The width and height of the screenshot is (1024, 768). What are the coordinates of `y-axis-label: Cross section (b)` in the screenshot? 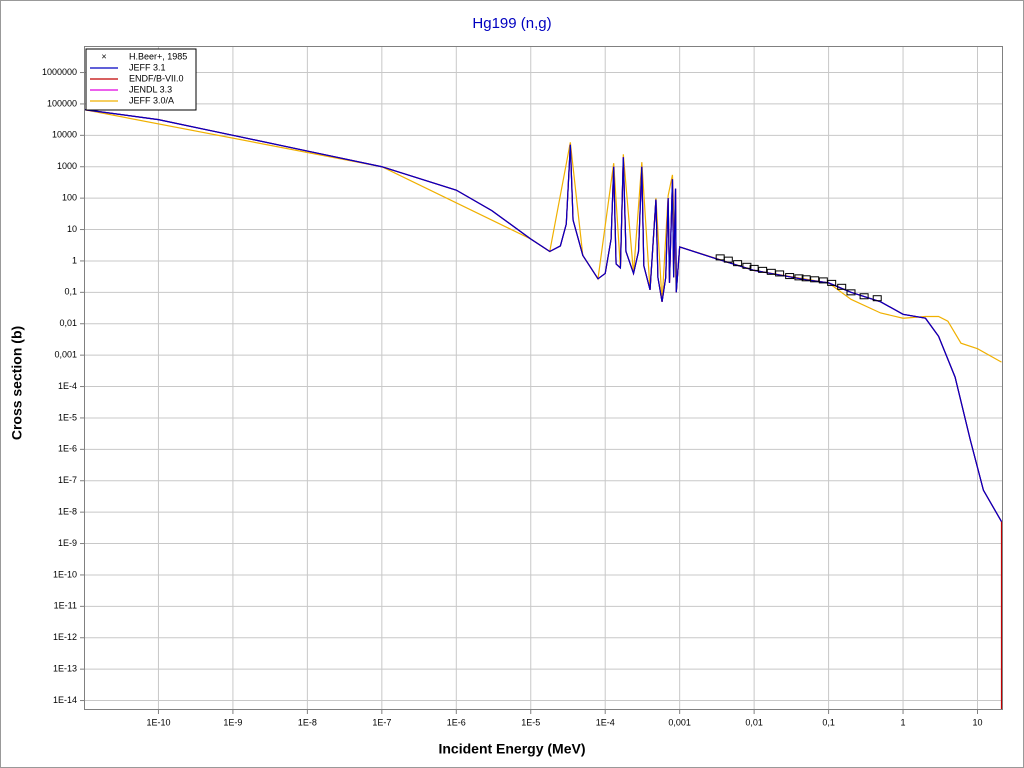 It's located at (17, 383).